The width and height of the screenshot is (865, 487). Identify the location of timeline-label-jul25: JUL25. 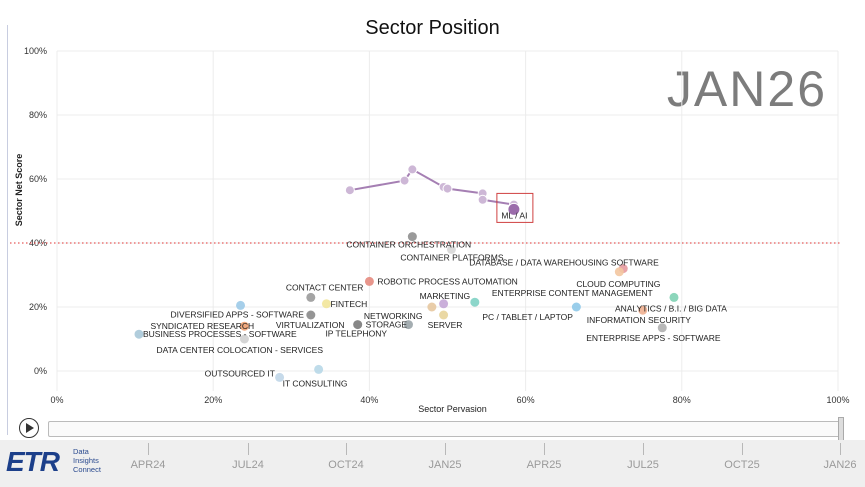
(643, 465).